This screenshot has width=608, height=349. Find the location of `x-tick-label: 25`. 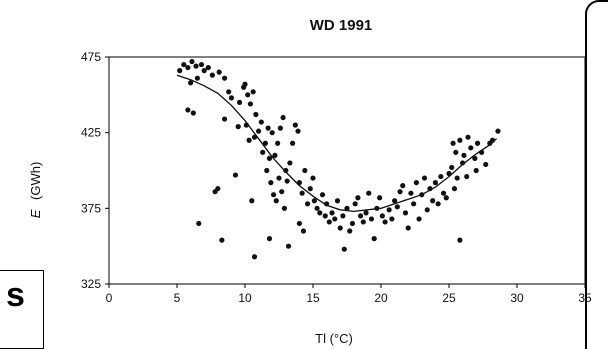

x-tick-label: 25 is located at coordinates (449, 298).